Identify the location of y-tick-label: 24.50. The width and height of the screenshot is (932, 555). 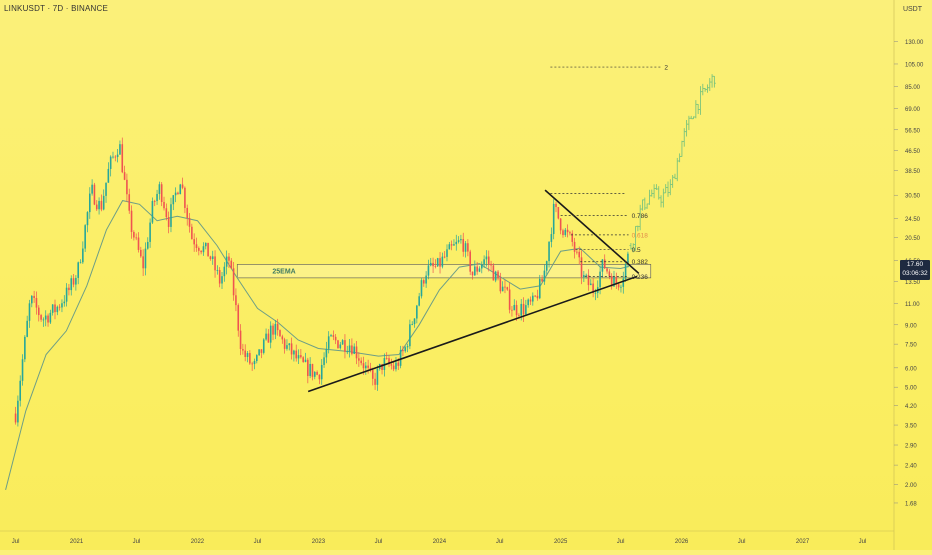
(913, 220).